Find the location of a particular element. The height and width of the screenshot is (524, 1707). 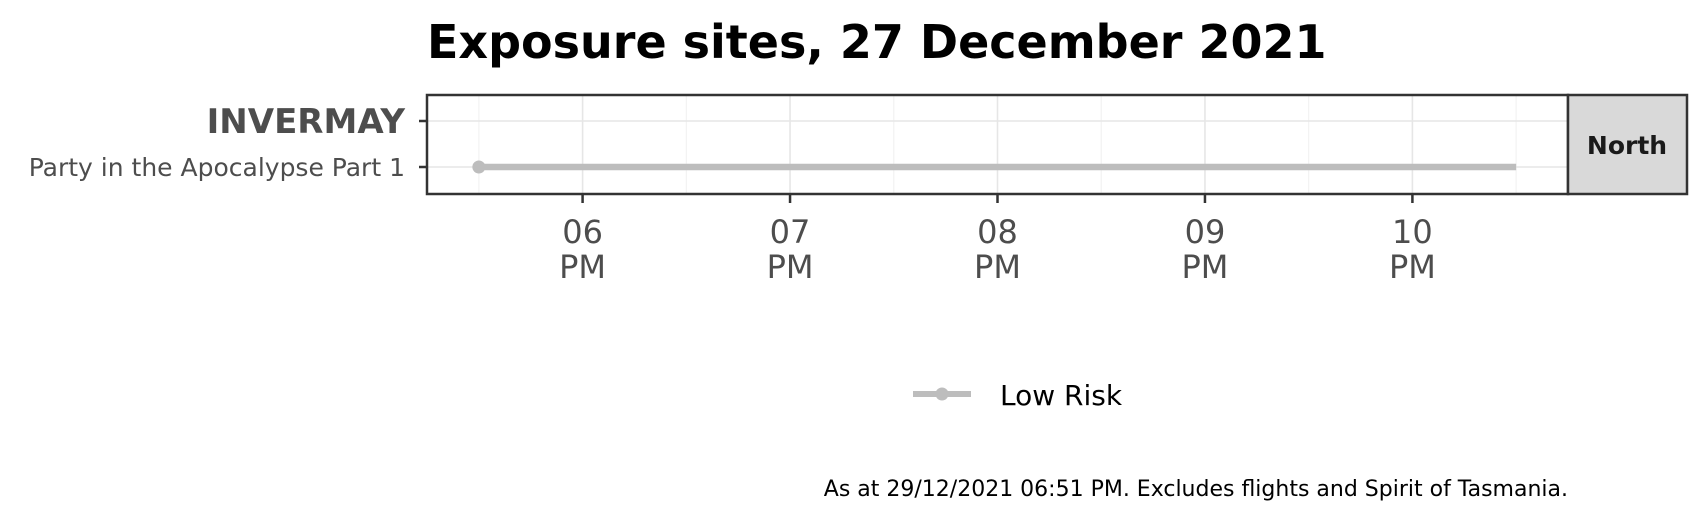

x-axis-tick-label-hour: 07 is located at coordinates (790, 232).